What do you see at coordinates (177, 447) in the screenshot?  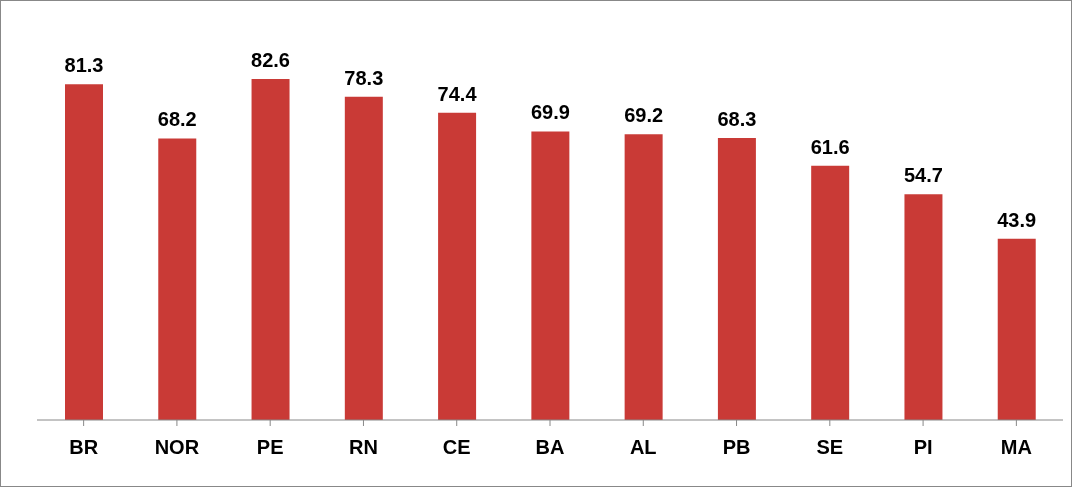 I see `x-tick-label: NOR` at bounding box center [177, 447].